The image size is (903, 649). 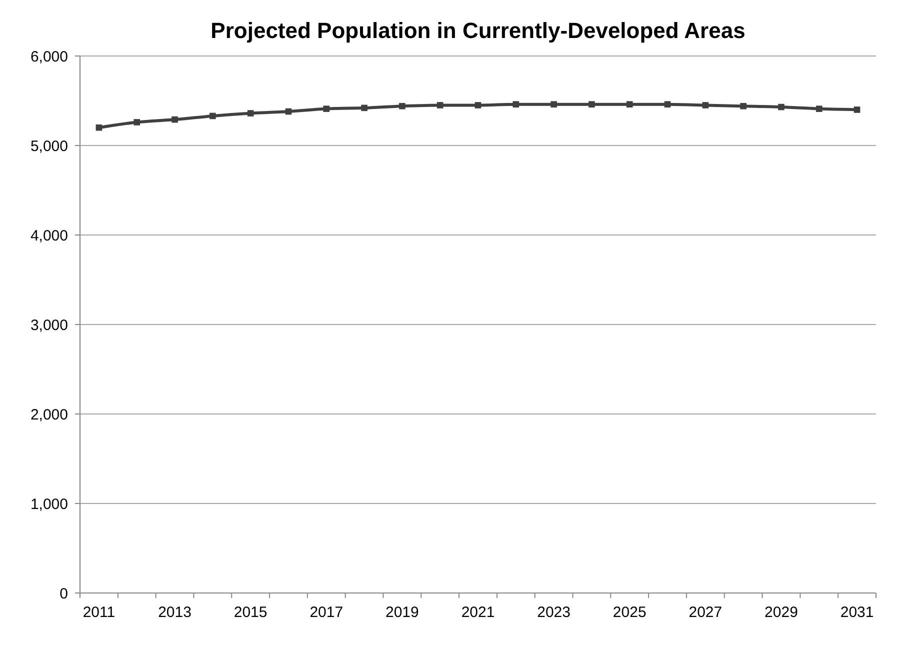 What do you see at coordinates (553, 612) in the screenshot?
I see `x-tick-label: 2023` at bounding box center [553, 612].